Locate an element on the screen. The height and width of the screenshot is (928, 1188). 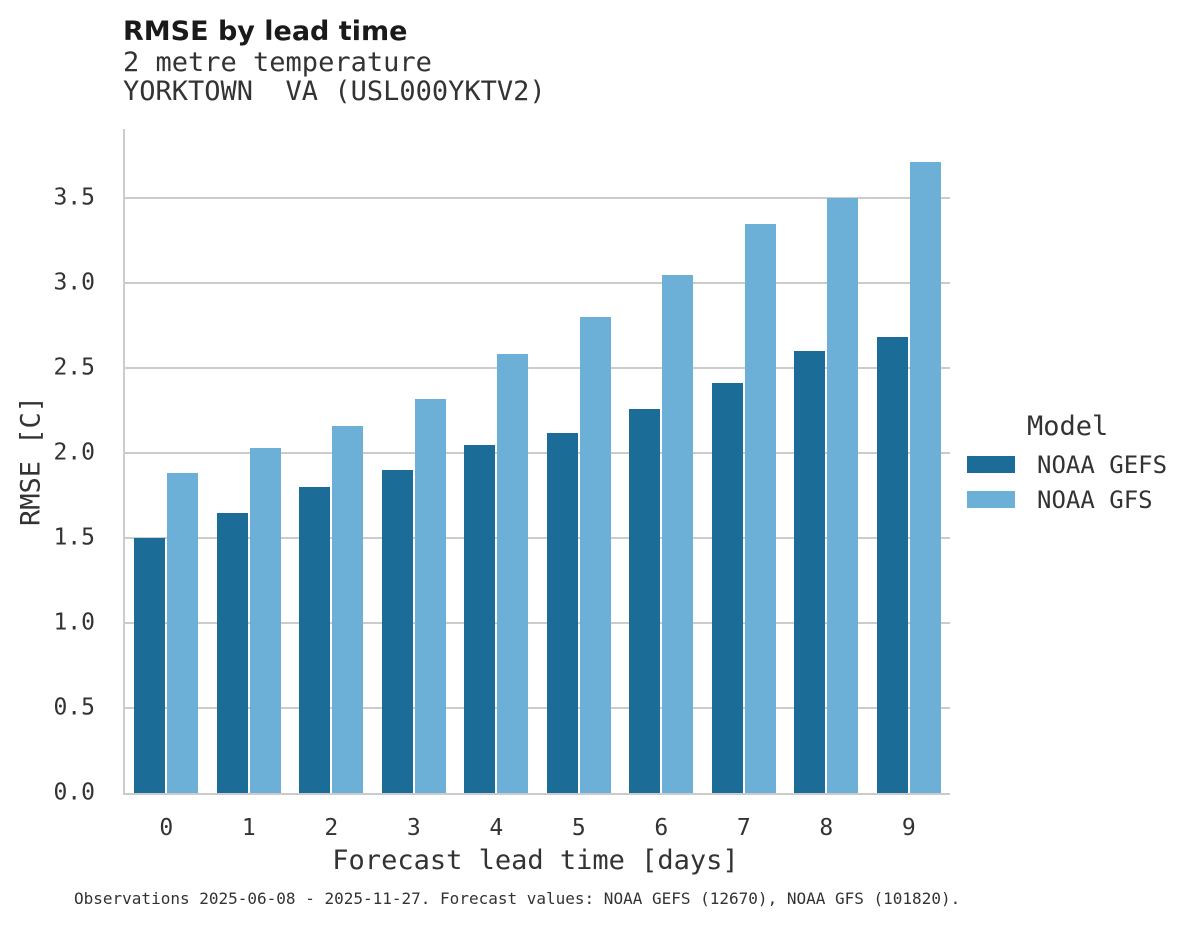
y-tick-label-1.5: 1.5 is located at coordinates (74, 537).